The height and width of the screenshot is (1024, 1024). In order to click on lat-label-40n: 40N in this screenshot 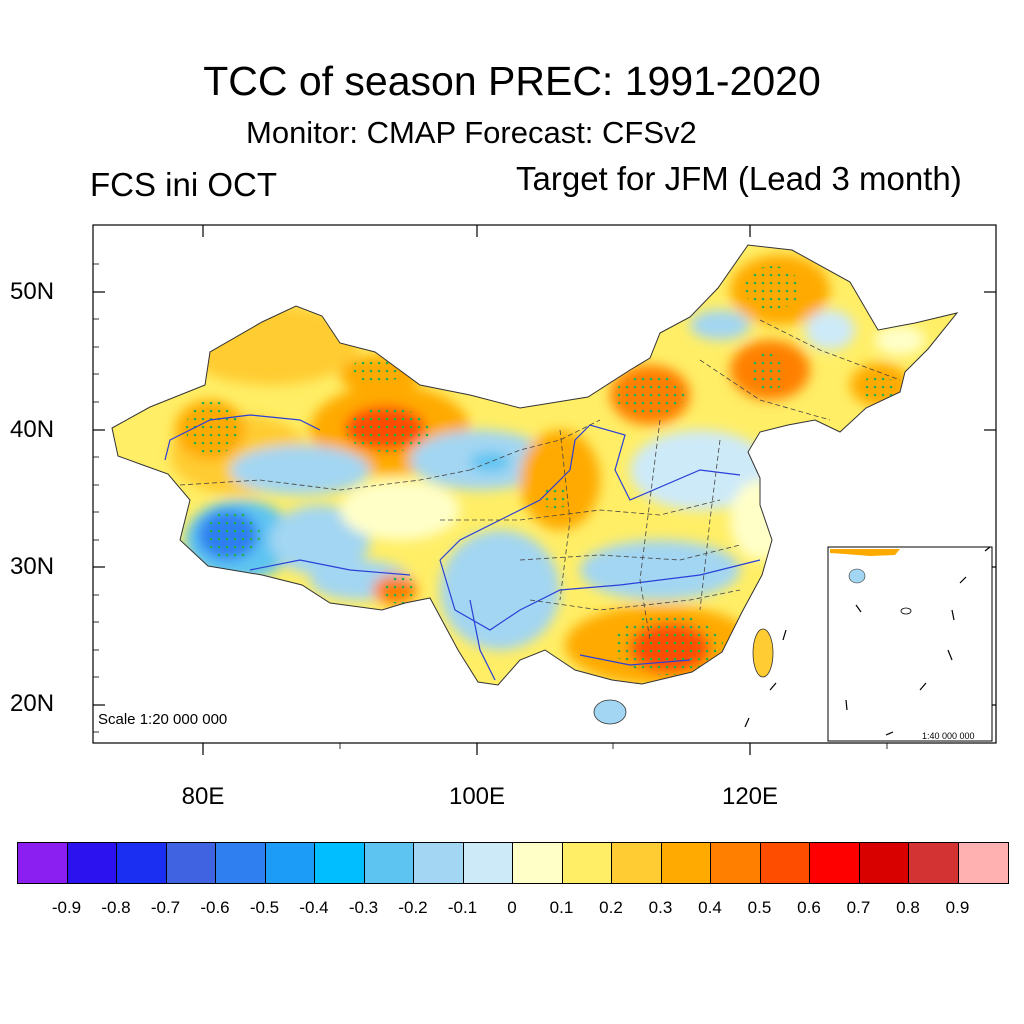, I will do `click(32, 429)`.